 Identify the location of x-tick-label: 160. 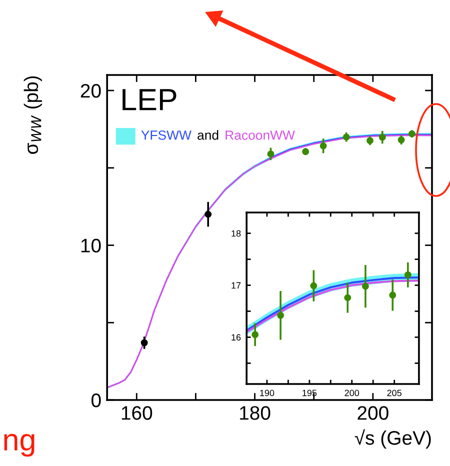
(137, 413).